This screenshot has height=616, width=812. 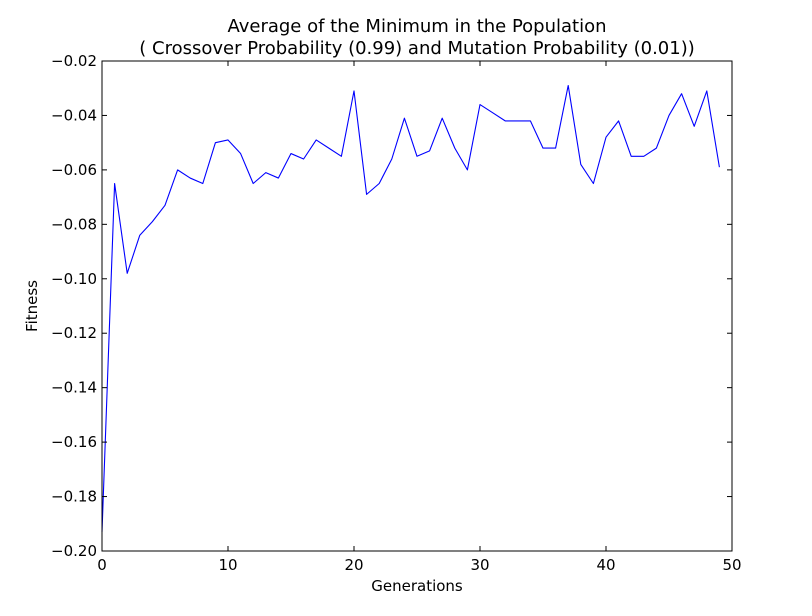 What do you see at coordinates (479, 565) in the screenshot?
I see `x-tick-label: 30` at bounding box center [479, 565].